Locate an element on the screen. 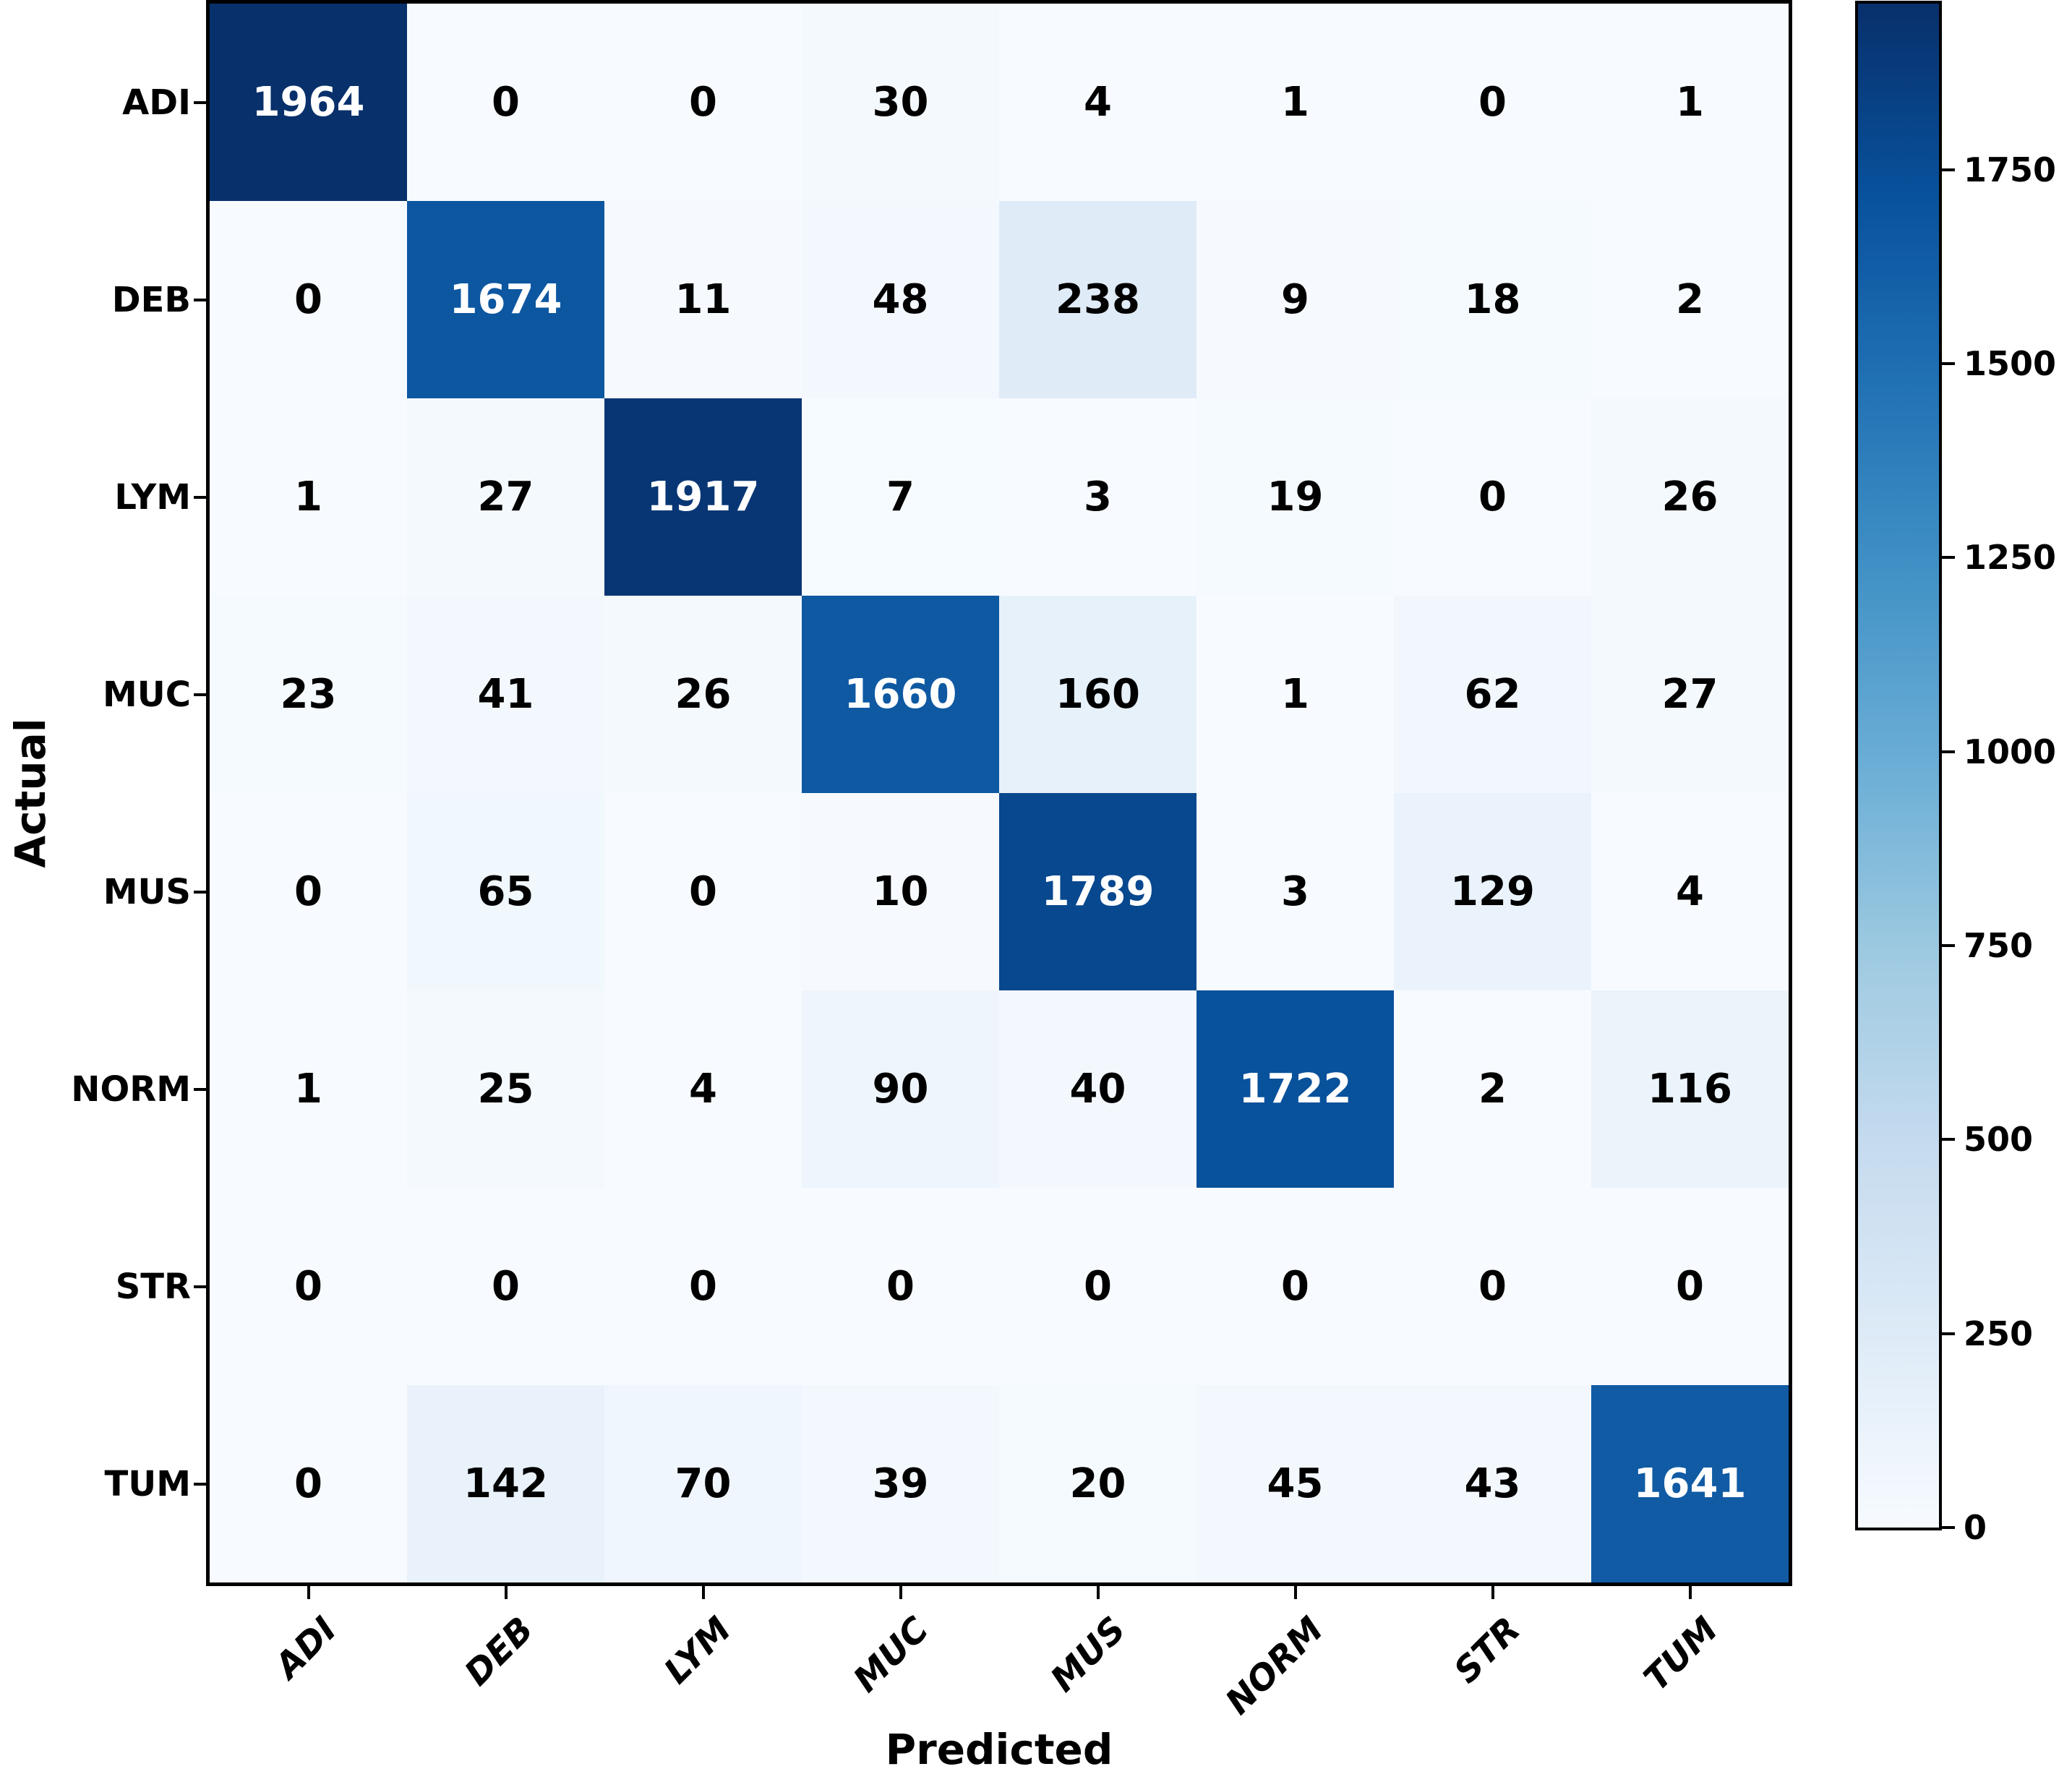 The height and width of the screenshot is (1782, 2072). heatmap-cell: 238 is located at coordinates (1098, 299).